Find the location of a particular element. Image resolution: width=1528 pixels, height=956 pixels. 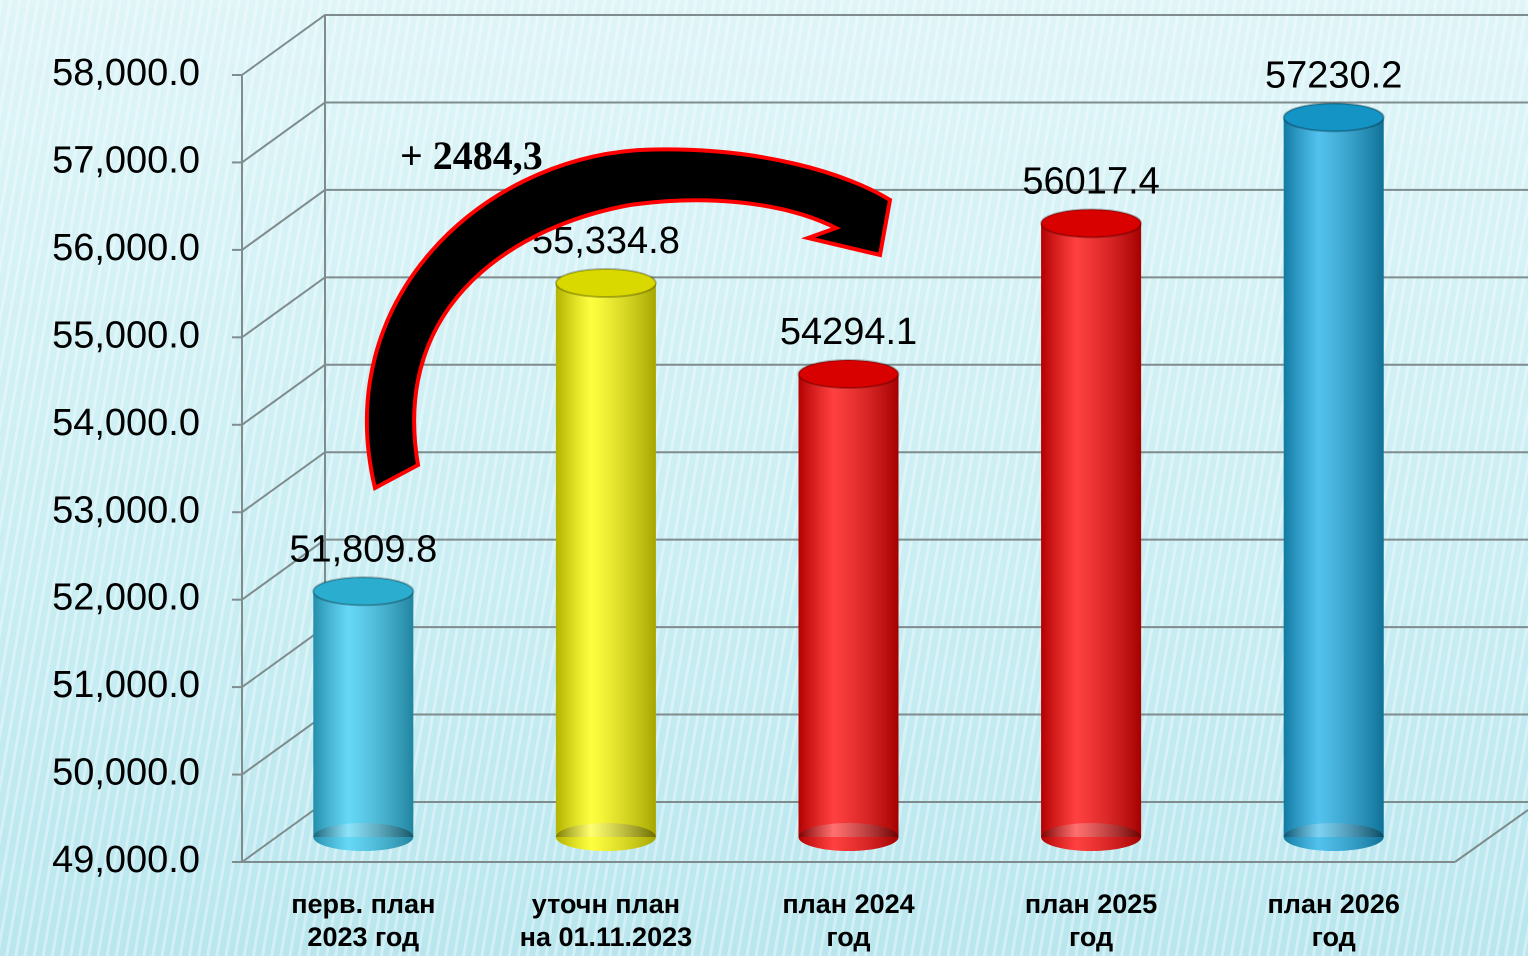

y-tick-label: 52,000.0 is located at coordinates (126, 598).